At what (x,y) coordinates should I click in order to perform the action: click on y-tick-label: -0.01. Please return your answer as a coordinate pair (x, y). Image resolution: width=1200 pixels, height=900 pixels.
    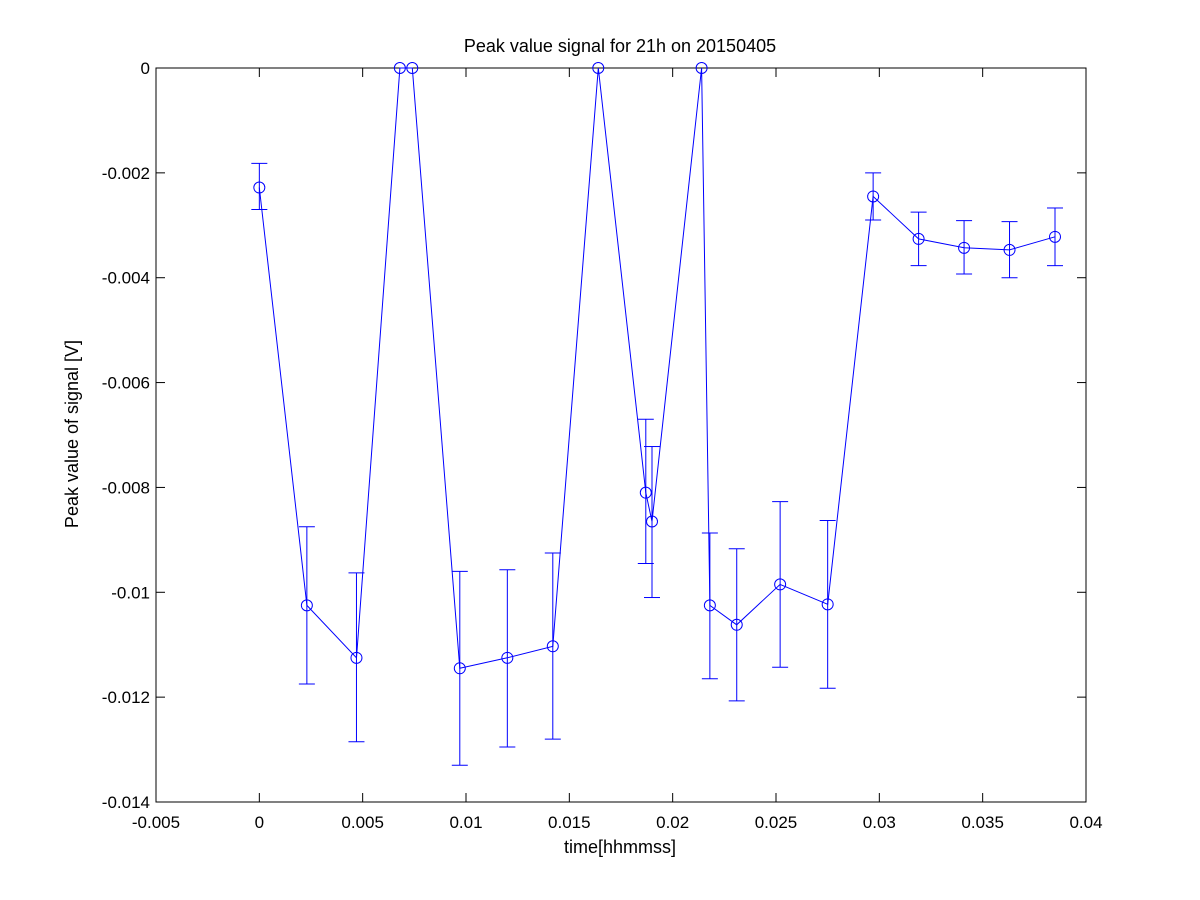
    Looking at the image, I should click on (130, 592).